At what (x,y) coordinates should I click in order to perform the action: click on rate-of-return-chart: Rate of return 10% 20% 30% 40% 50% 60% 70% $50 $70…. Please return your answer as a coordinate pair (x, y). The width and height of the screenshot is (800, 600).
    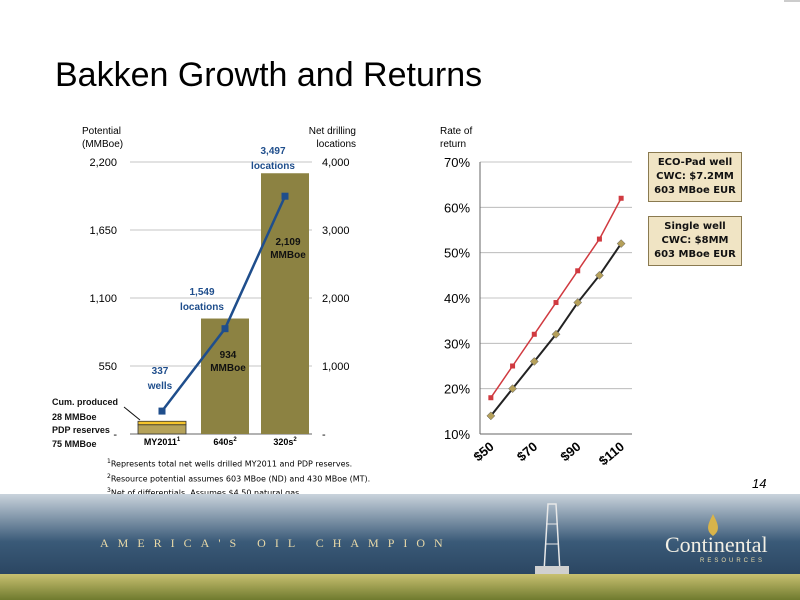
    Looking at the image, I should click on (536, 297).